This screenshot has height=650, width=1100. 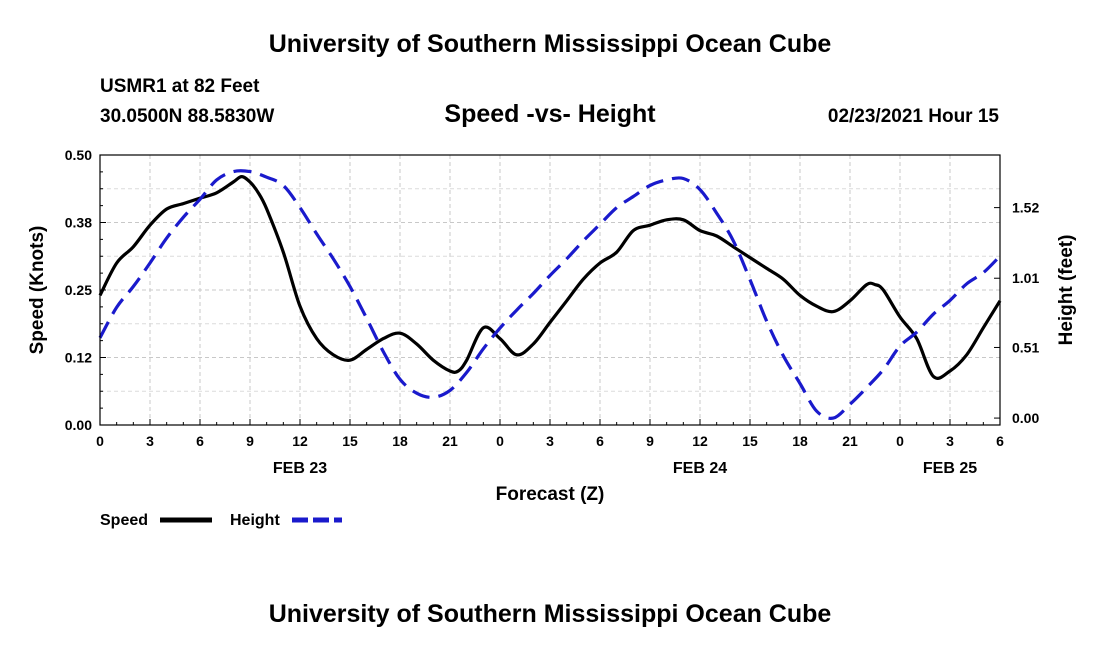 I want to click on y2-tick-label: 1.01, so click(x=1025, y=278).